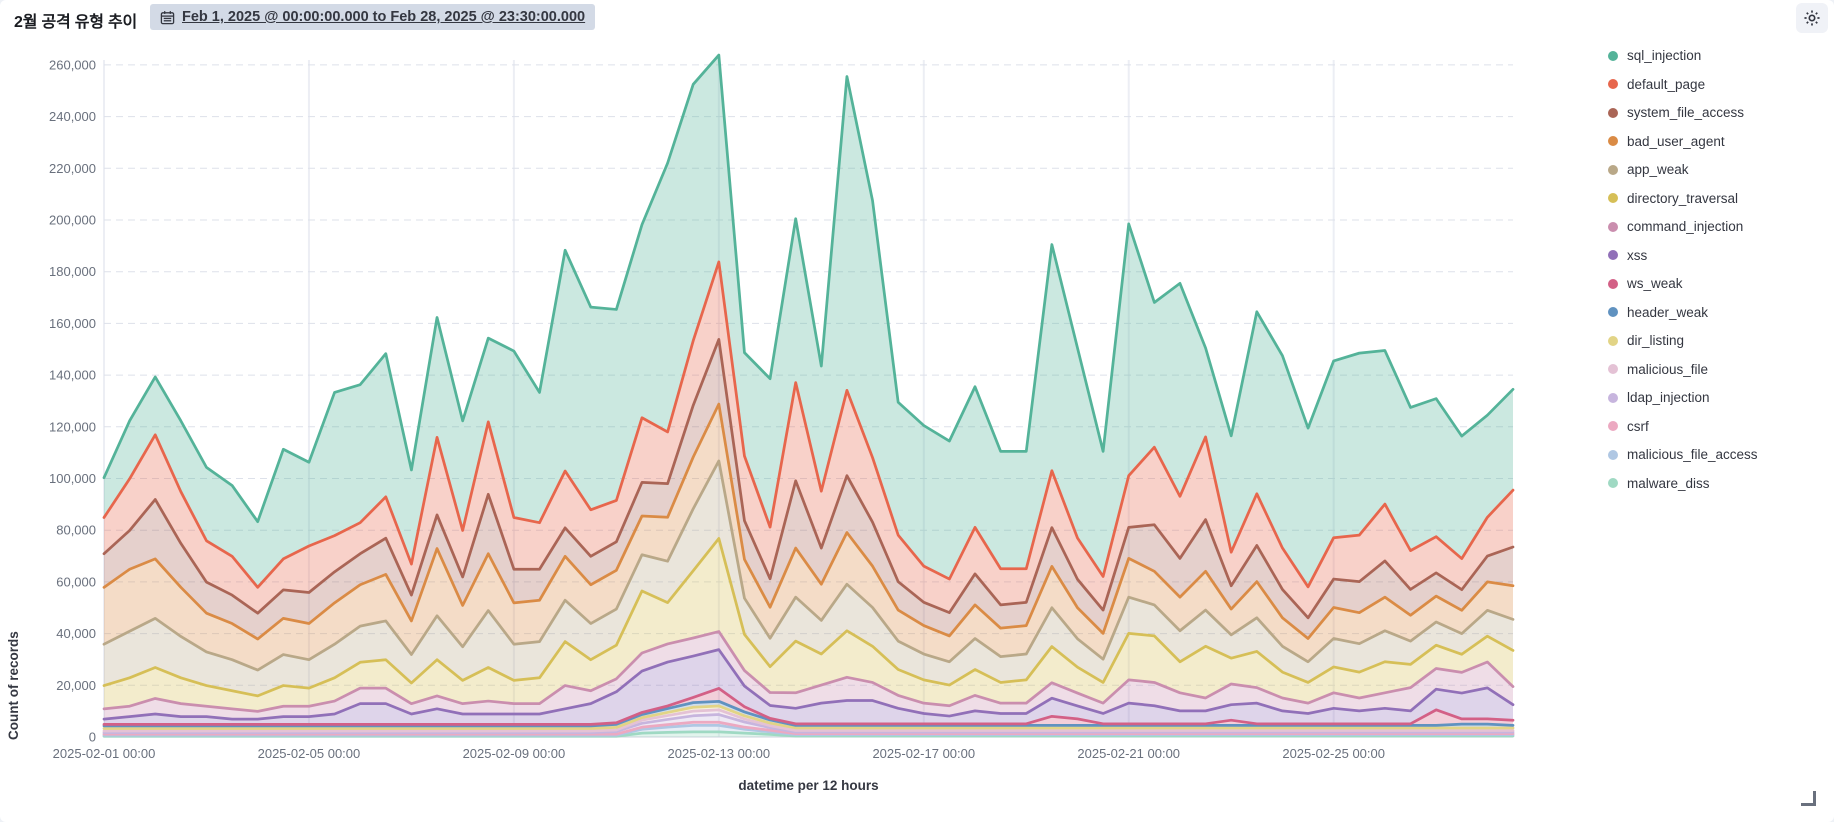 This screenshot has width=1834, height=822. Describe the element at coordinates (72, 271) in the screenshot. I see `y-tick-label: 180,000` at that location.